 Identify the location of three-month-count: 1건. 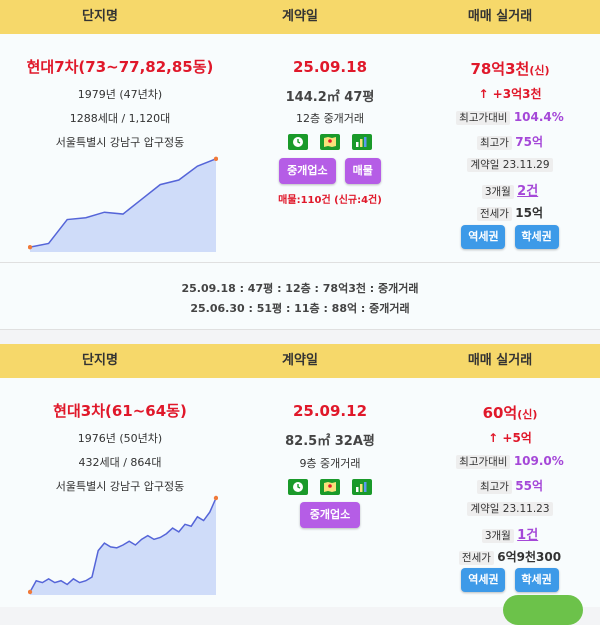
(528, 535).